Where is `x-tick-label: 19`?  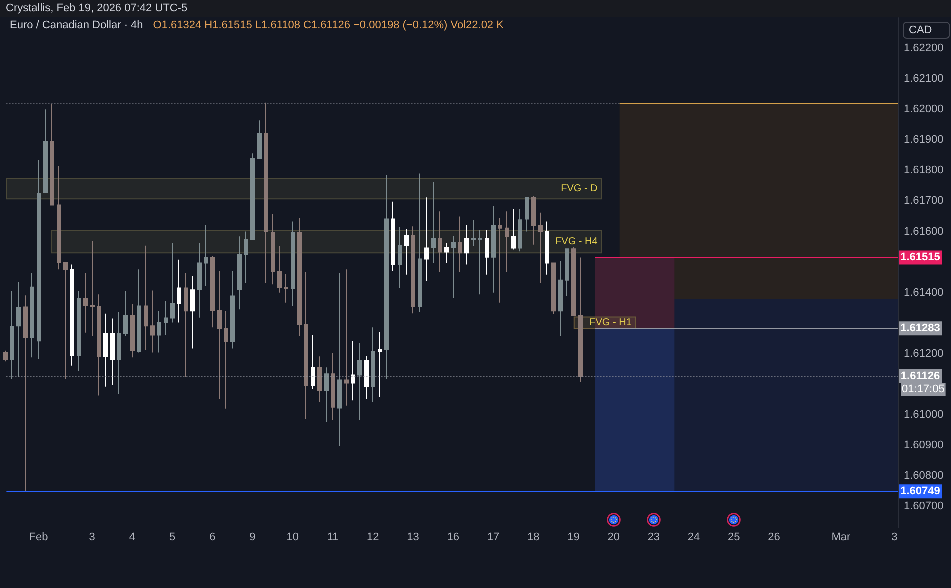 x-tick-label: 19 is located at coordinates (574, 538).